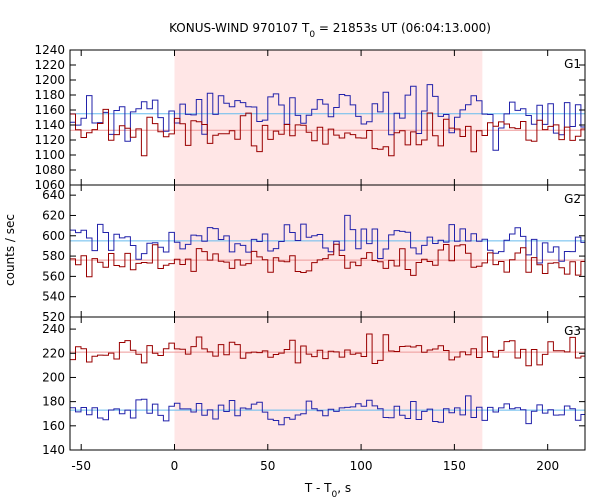  I want to click on y-tick-label: 640, so click(53, 195).